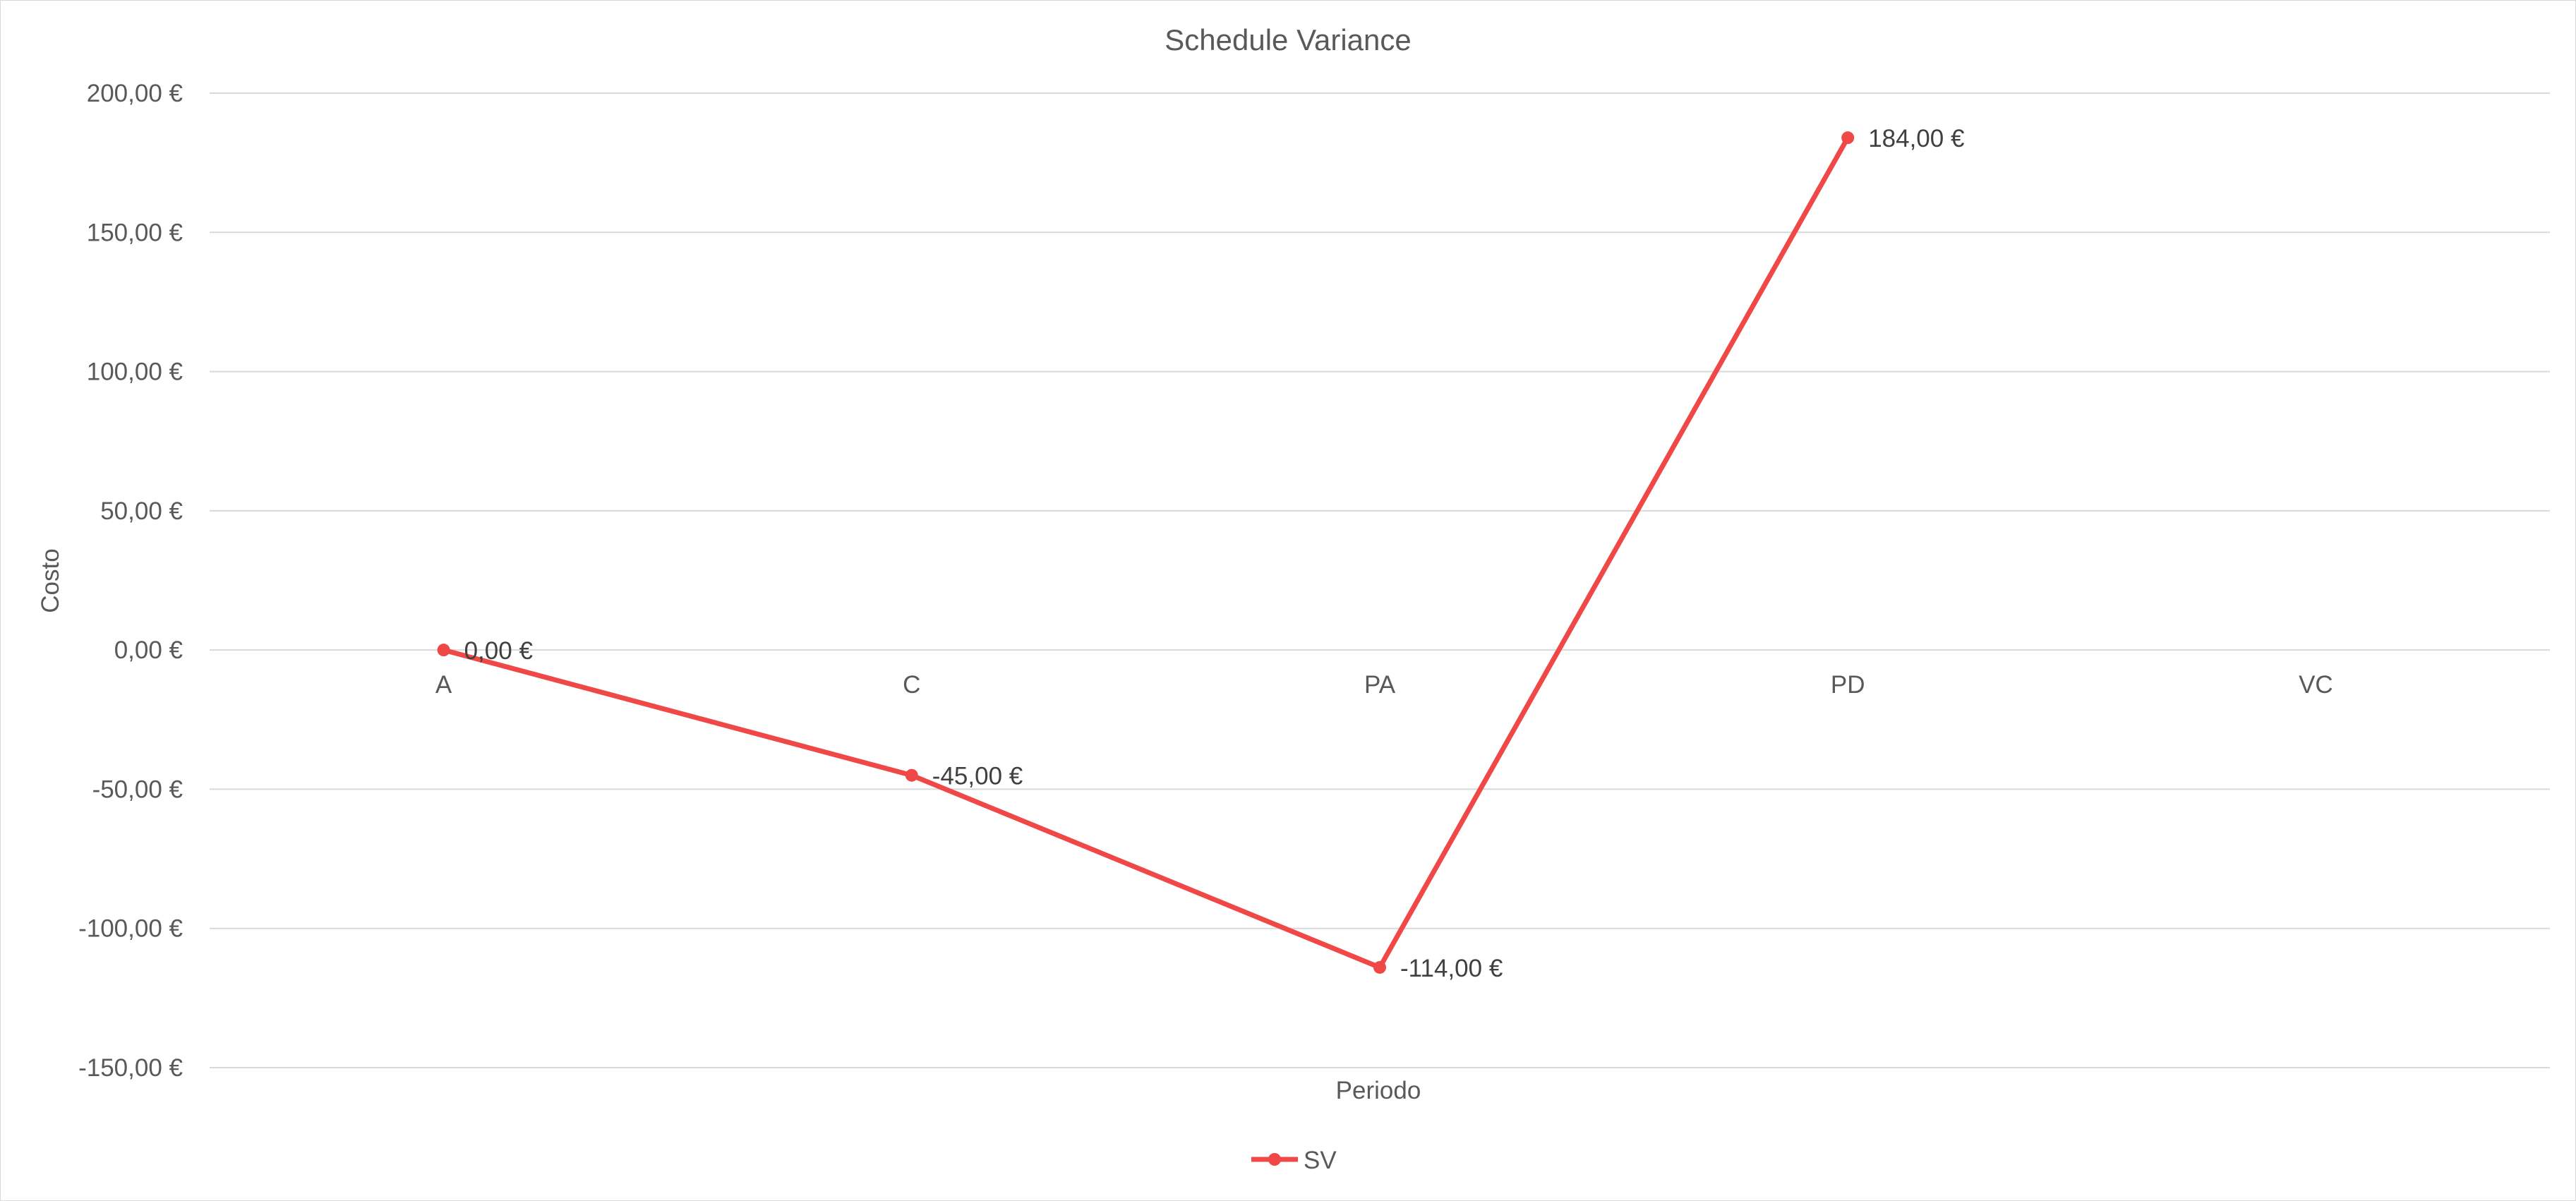 The image size is (2576, 1201). Describe the element at coordinates (1274, 1159) in the screenshot. I see `legend-marker-sv` at that location.